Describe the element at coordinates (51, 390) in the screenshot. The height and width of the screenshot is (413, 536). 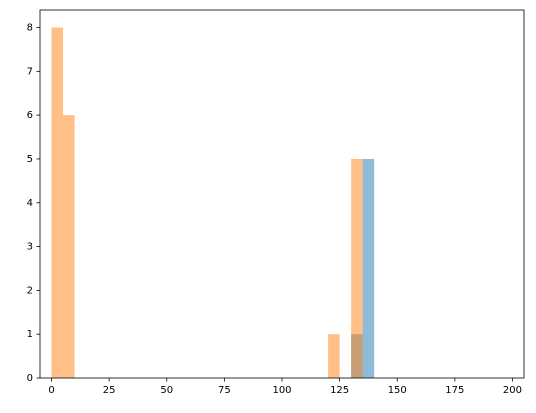
I see `x-tick-label: 0` at that location.